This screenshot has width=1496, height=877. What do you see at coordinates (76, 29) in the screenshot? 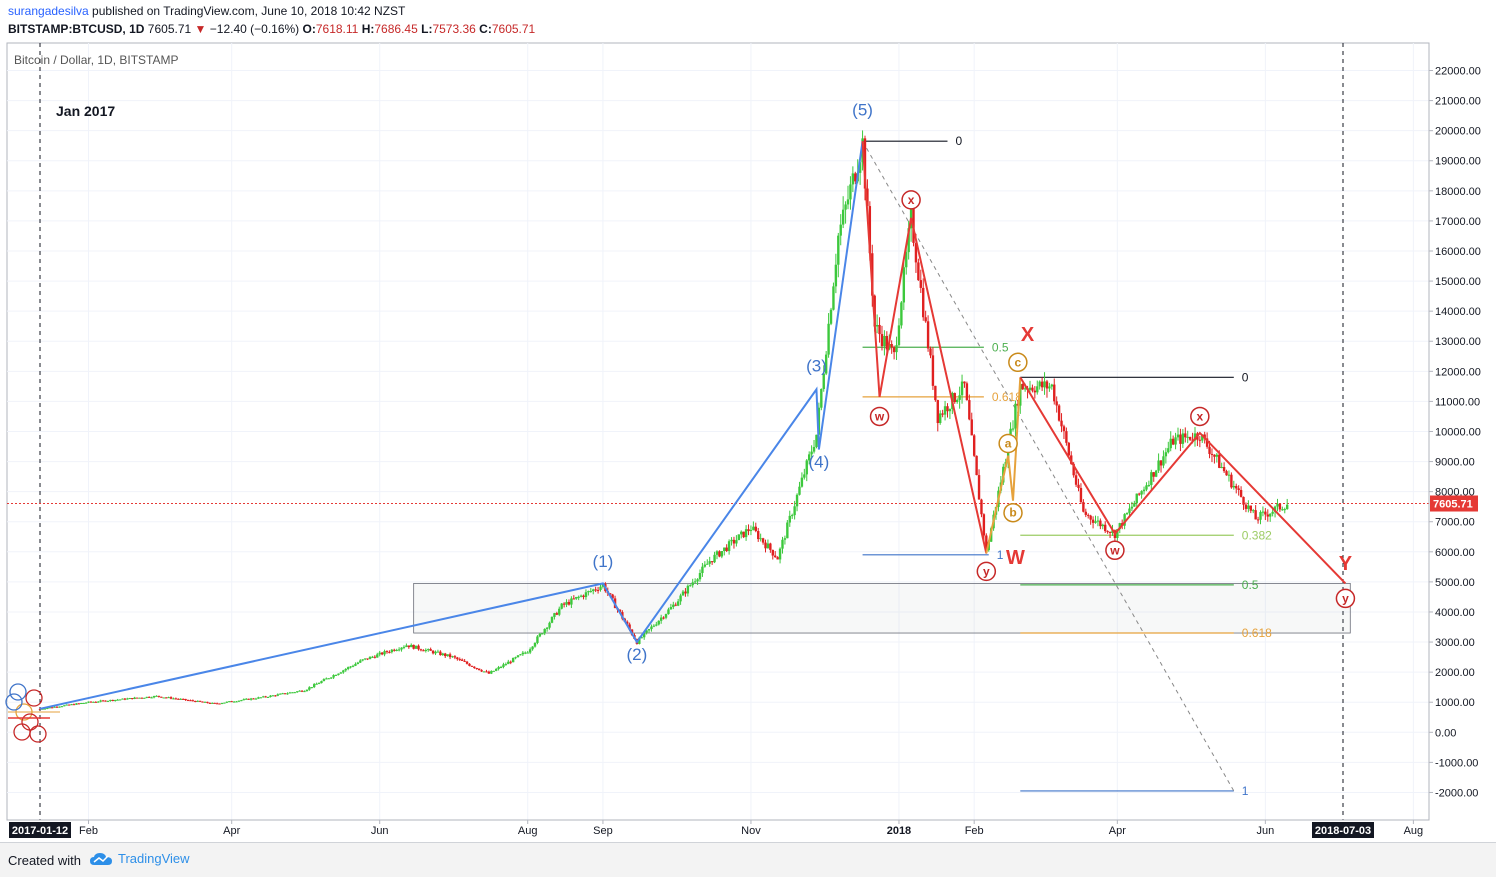
I see `symbol-name: BITSTAMP:BTCUSD, 1D` at bounding box center [76, 29].